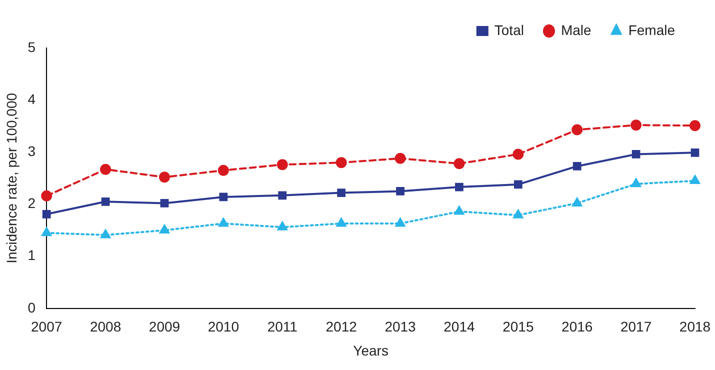 Image resolution: width=715 pixels, height=370 pixels. Describe the element at coordinates (370, 350) in the screenshot. I see `x-axis-title: Years` at that location.